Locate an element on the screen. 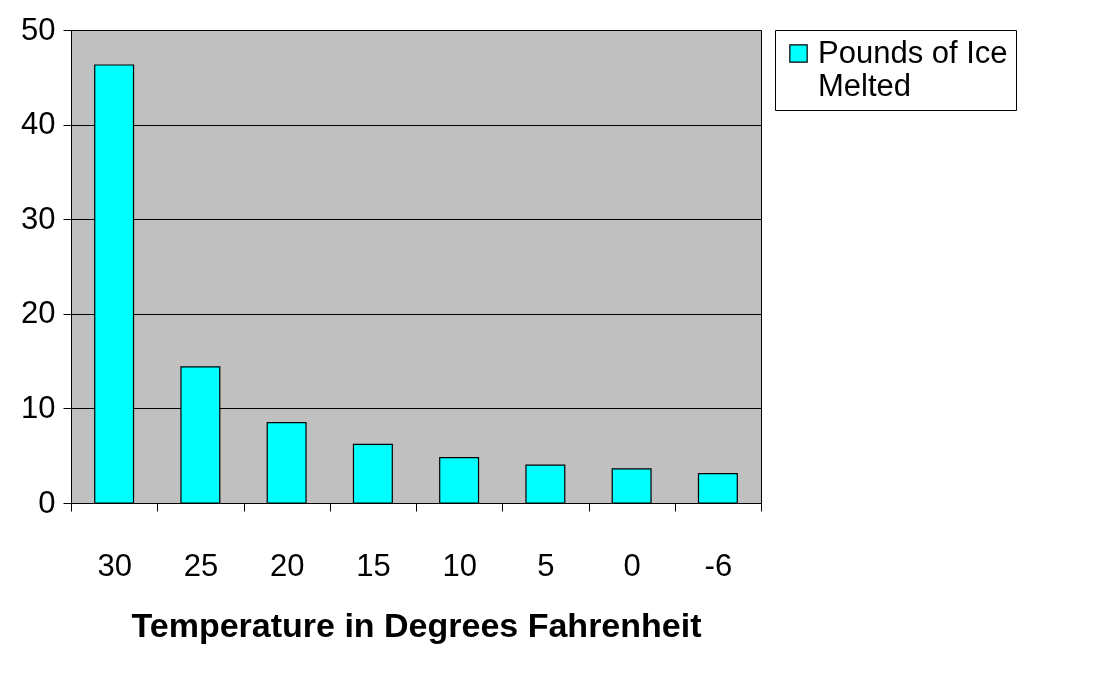  x-tick-label: 25 is located at coordinates (201, 565).